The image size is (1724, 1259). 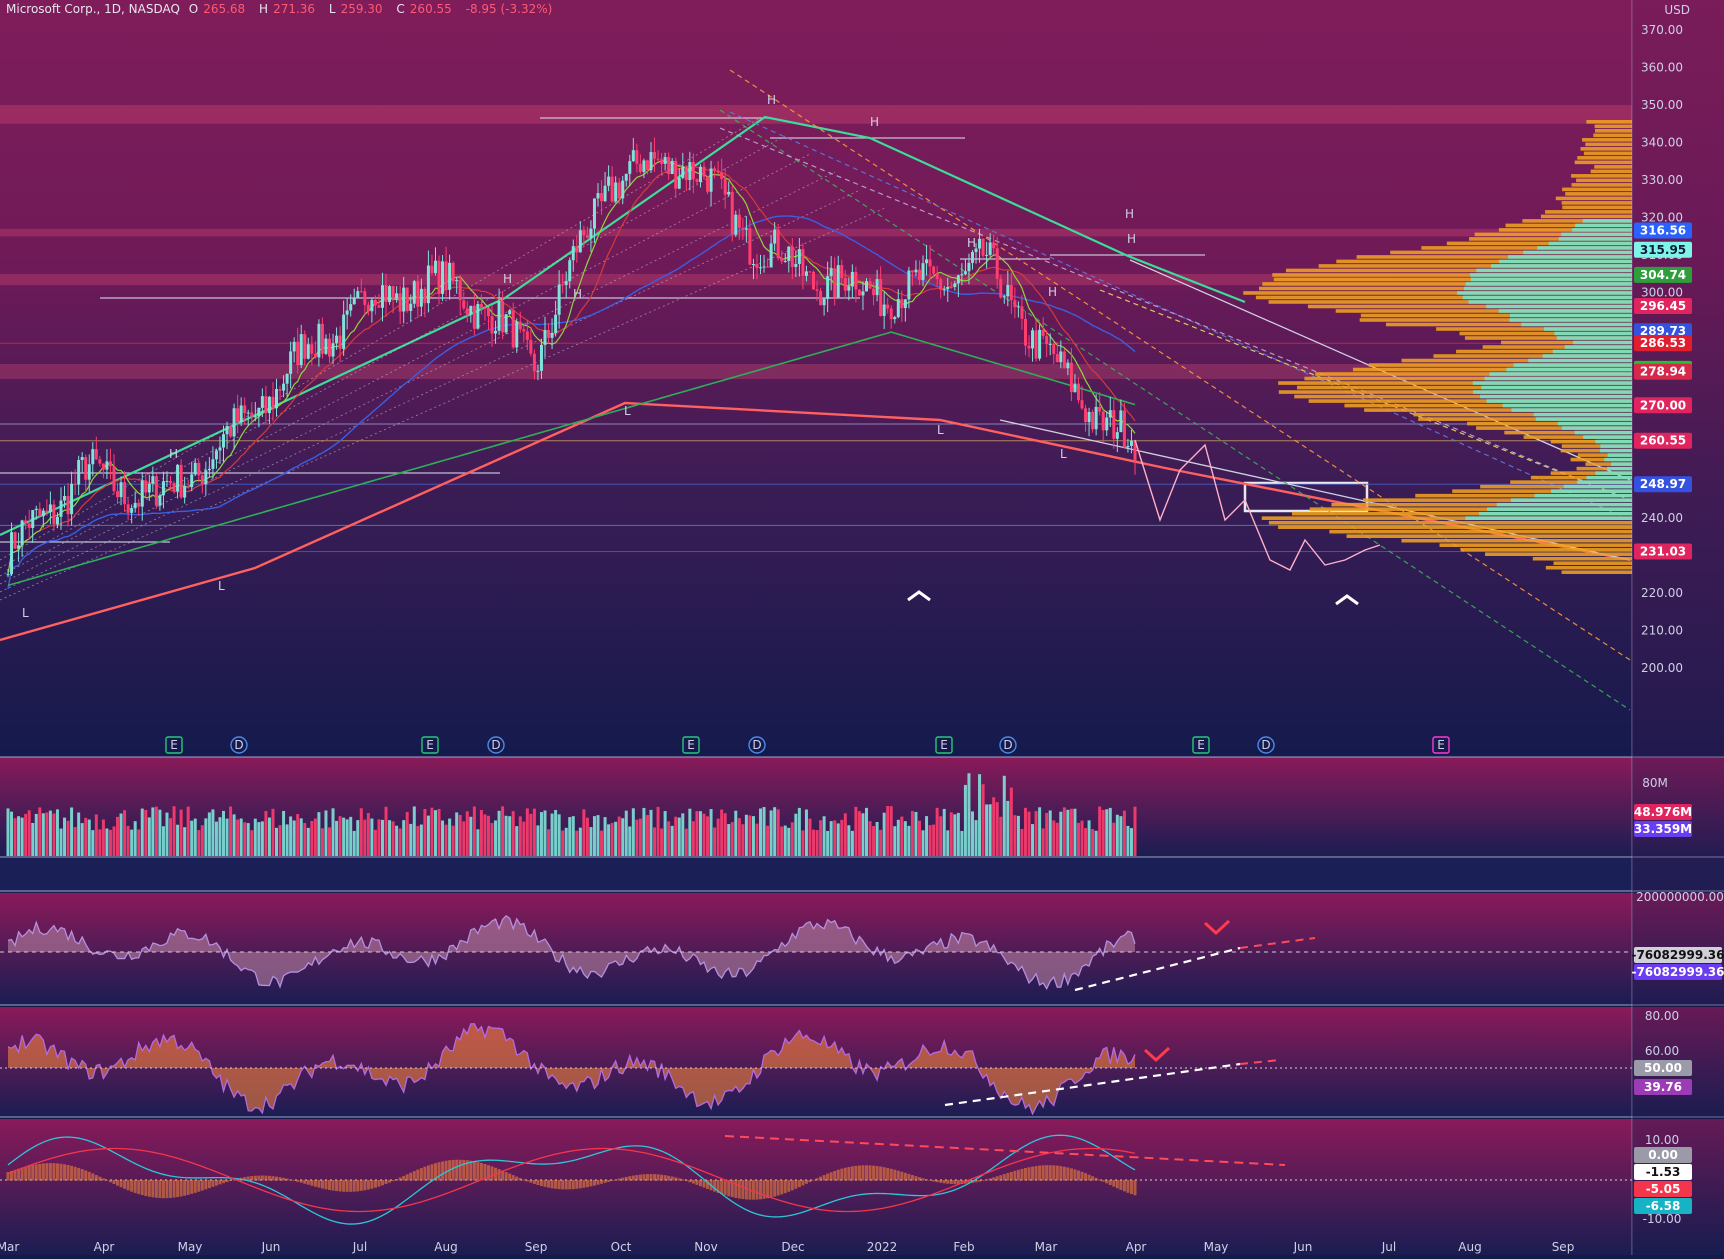 I want to click on time-axis-label: Jul, so click(x=359, y=1247).